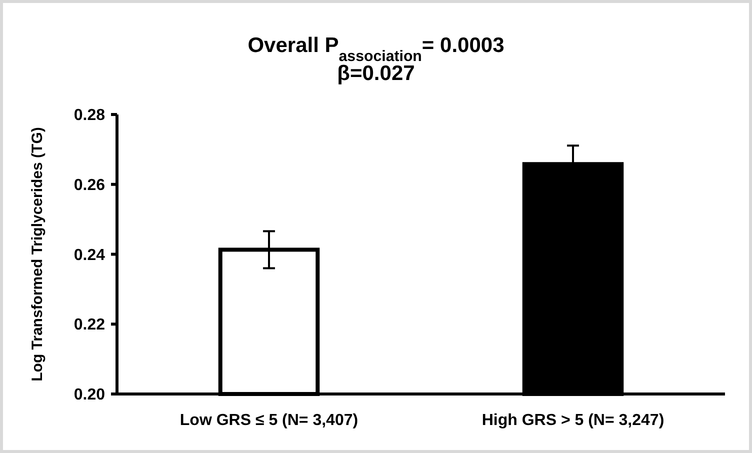  Describe the element at coordinates (90, 185) in the screenshot. I see `y-tick-label: 0.26` at that location.